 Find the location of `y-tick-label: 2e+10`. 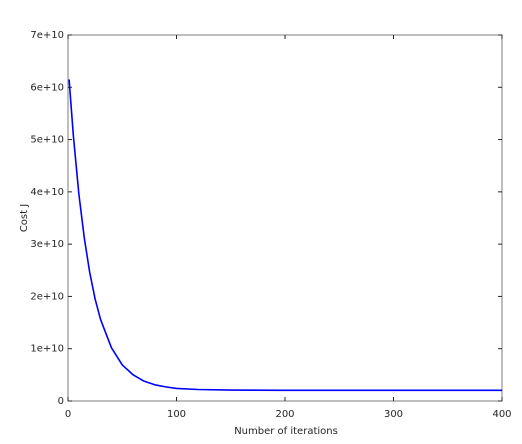

y-tick-label: 2e+10 is located at coordinates (47, 296).